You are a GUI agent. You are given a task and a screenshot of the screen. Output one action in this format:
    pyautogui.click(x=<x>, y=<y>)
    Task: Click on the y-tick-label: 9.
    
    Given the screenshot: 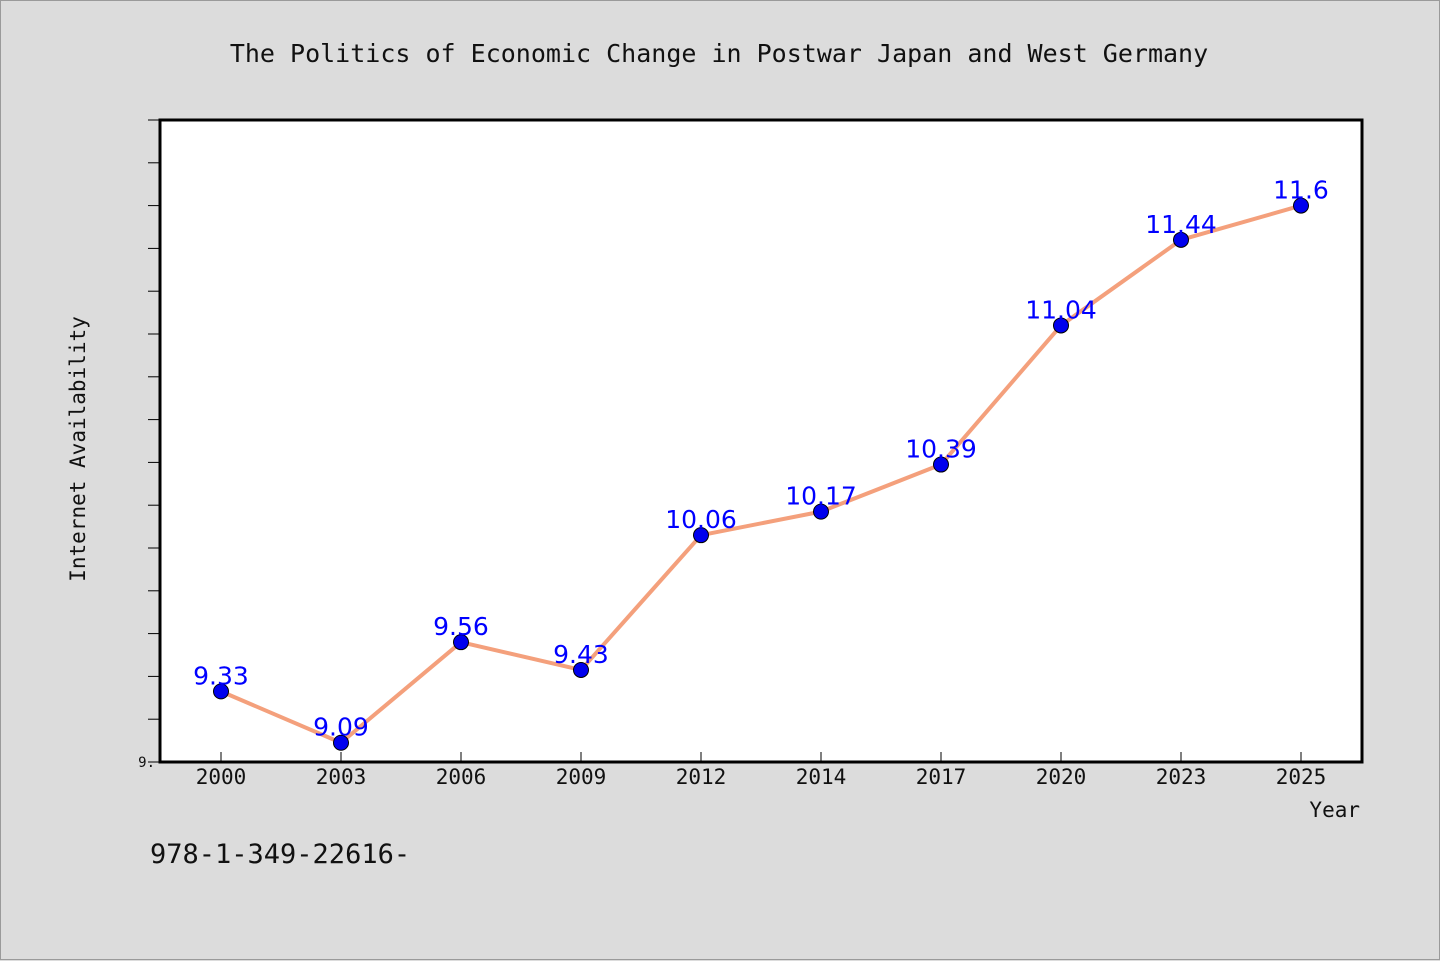 What is the action you would take?
    pyautogui.click(x=146, y=763)
    